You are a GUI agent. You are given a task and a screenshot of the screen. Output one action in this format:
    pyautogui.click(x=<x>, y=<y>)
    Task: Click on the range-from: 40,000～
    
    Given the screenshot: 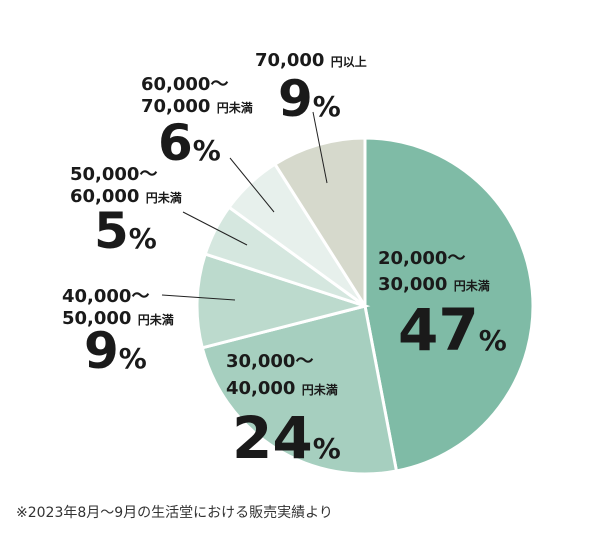 What is the action you would take?
    pyautogui.click(x=105, y=296)
    